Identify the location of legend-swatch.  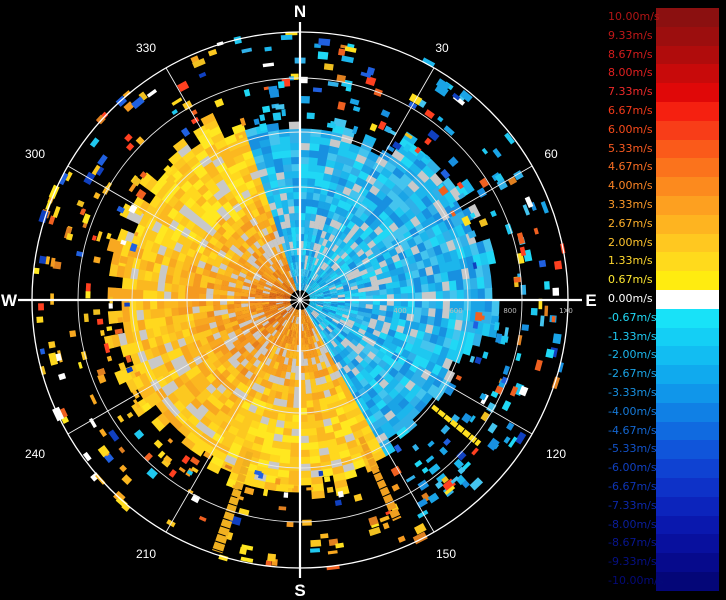
(687, 36).